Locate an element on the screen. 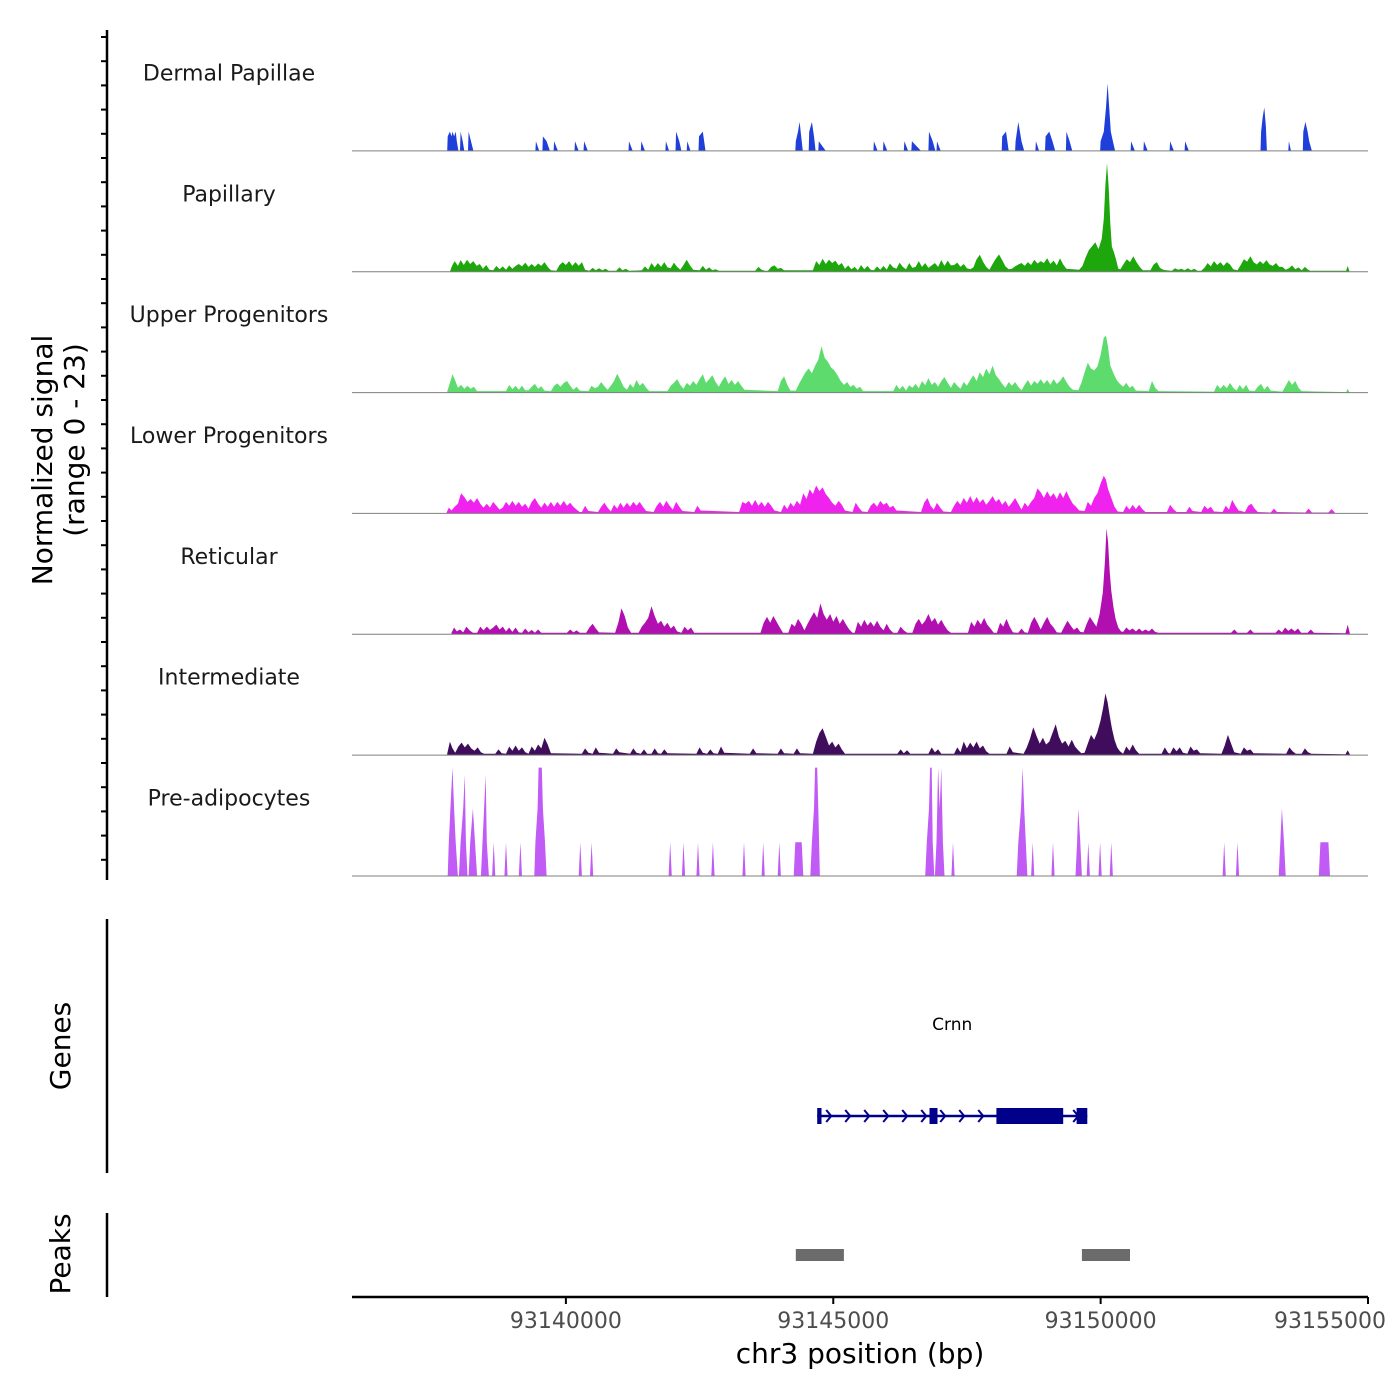 This screenshot has height=1400, width=1400. track-lower-progenitors: Lower Progenitors is located at coordinates (749, 469).